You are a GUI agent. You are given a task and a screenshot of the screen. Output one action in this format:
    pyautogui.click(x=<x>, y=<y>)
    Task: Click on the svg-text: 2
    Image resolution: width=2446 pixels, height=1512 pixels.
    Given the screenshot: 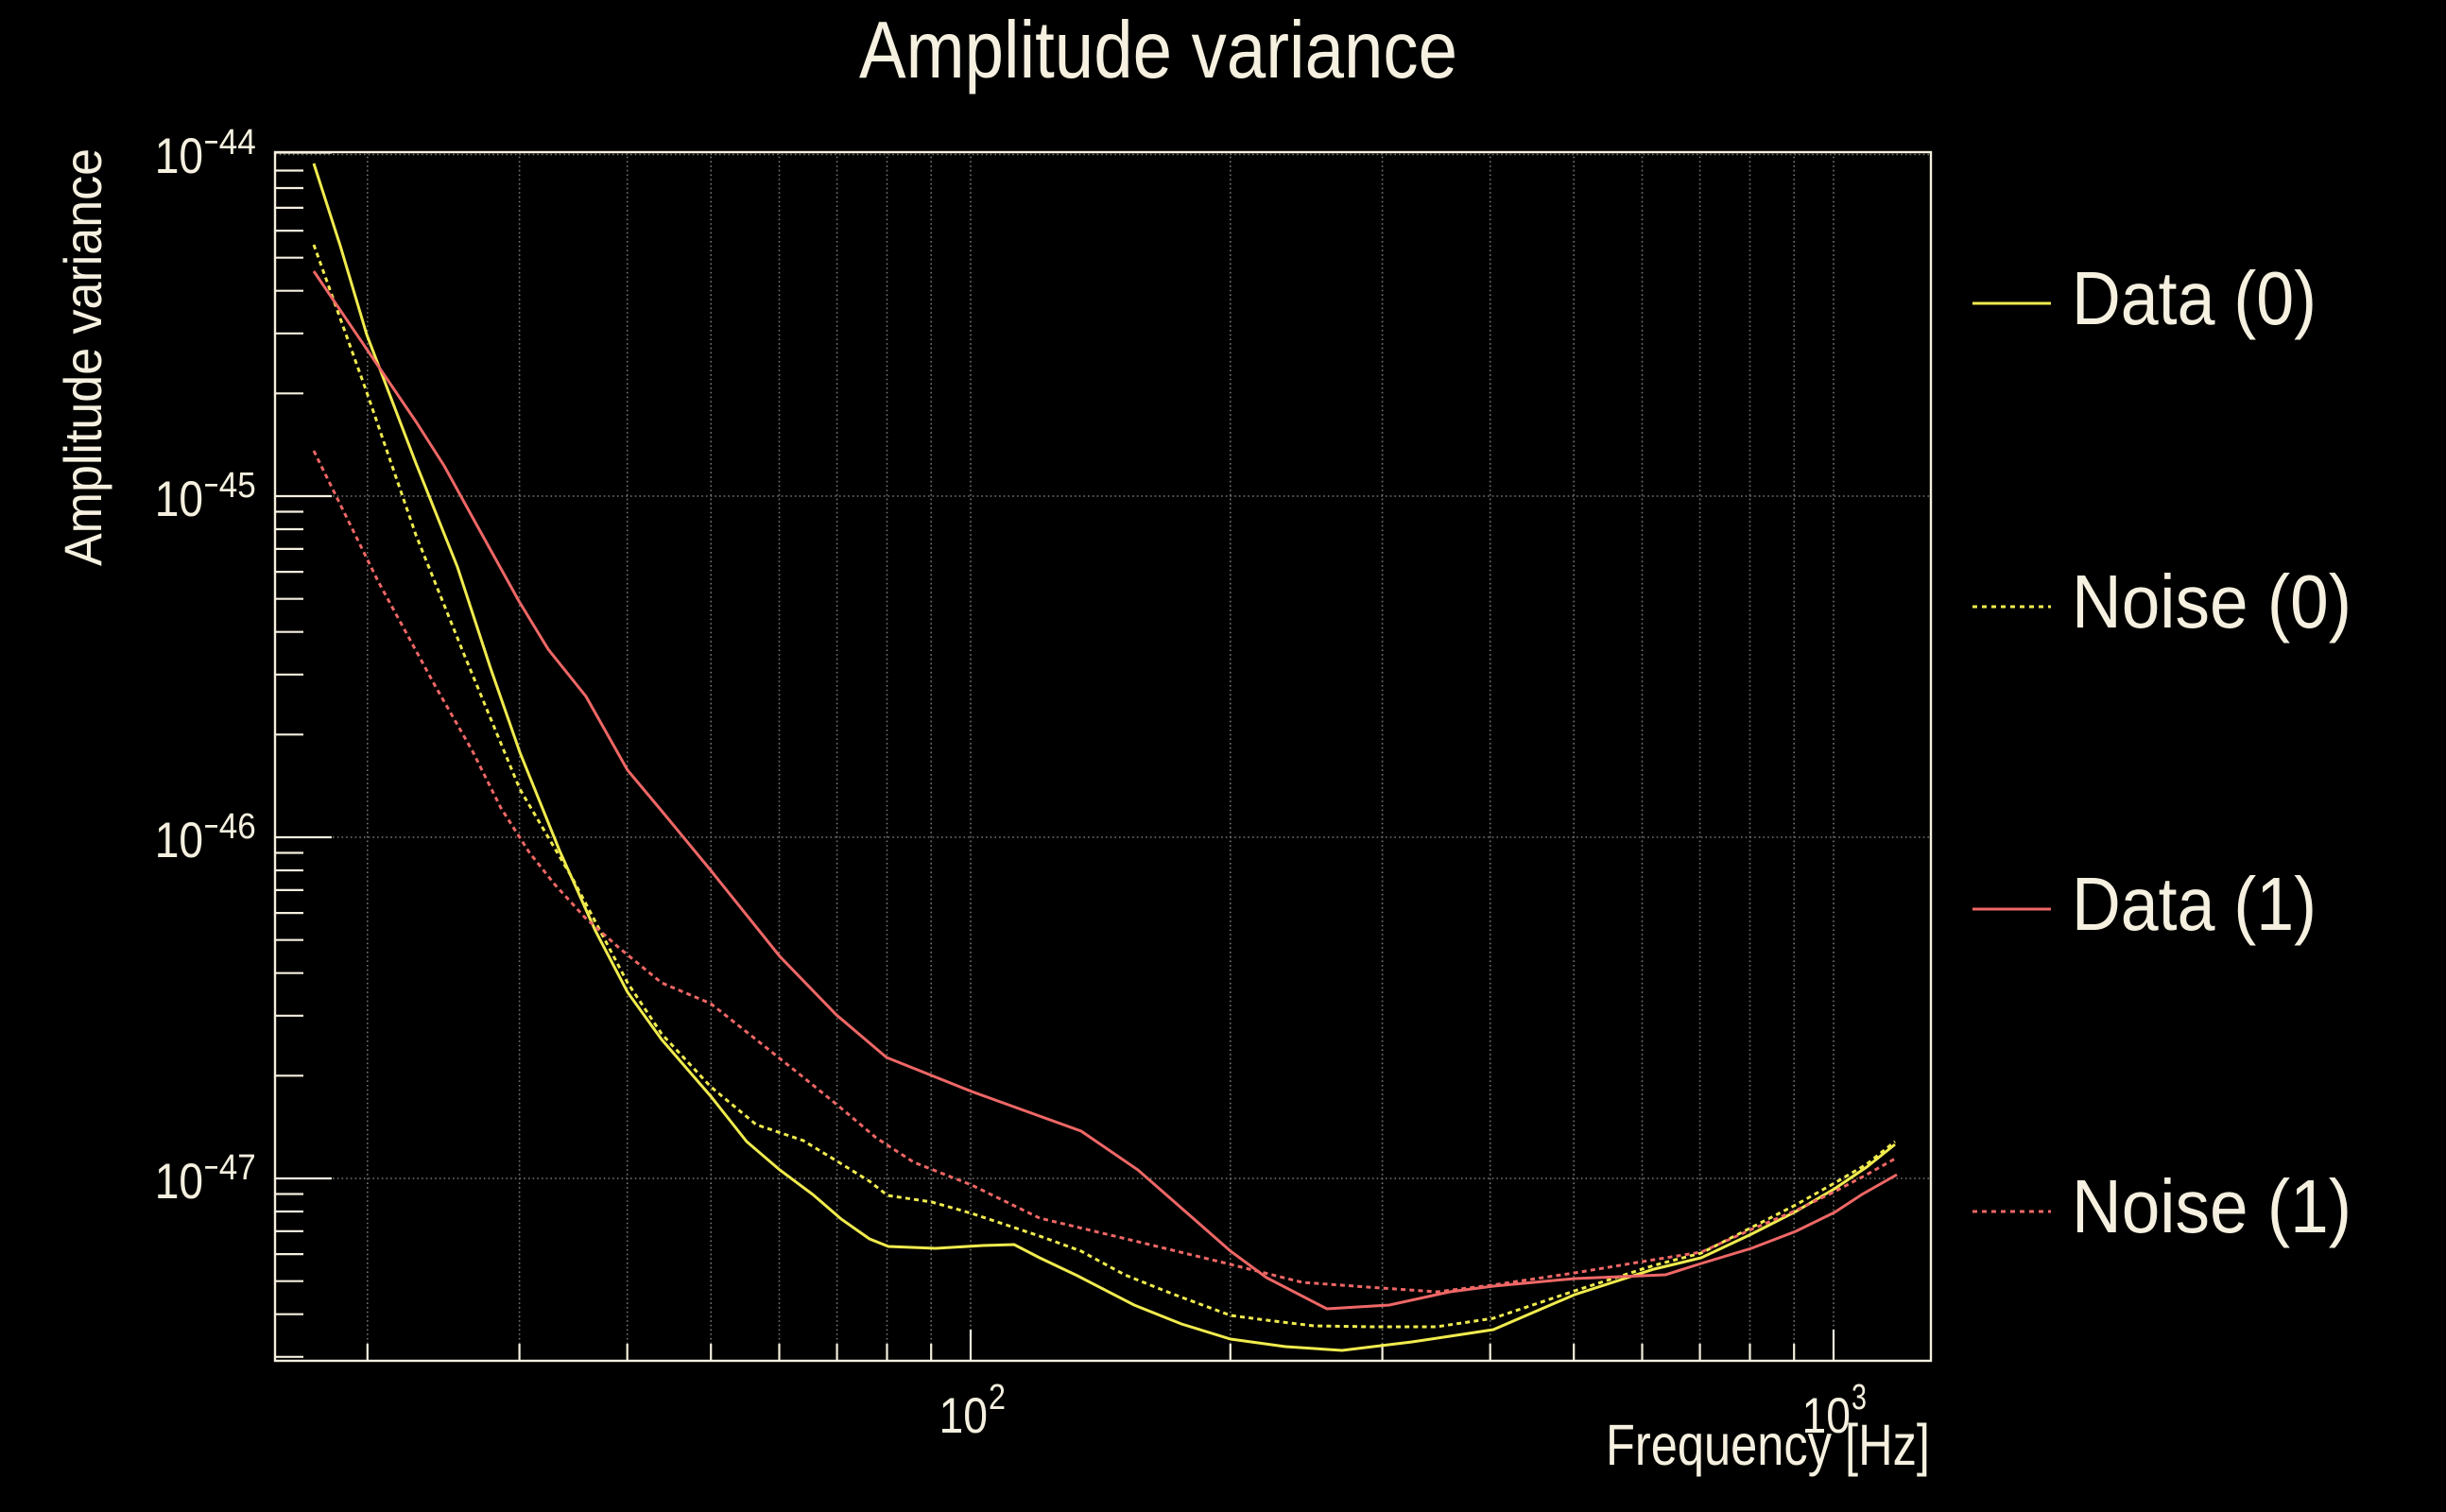 What is the action you would take?
    pyautogui.click(x=998, y=1398)
    